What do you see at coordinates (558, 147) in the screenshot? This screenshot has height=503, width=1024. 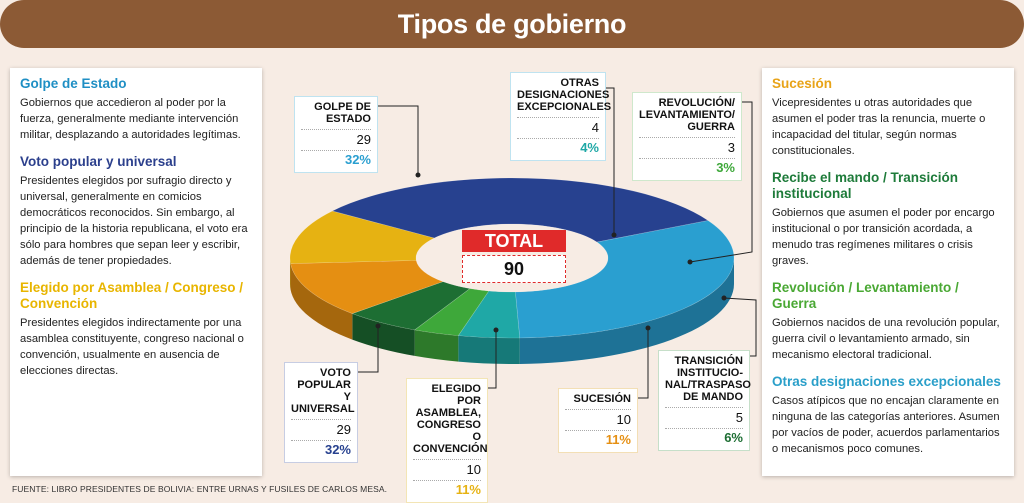 I see `slice-percent: 4%` at bounding box center [558, 147].